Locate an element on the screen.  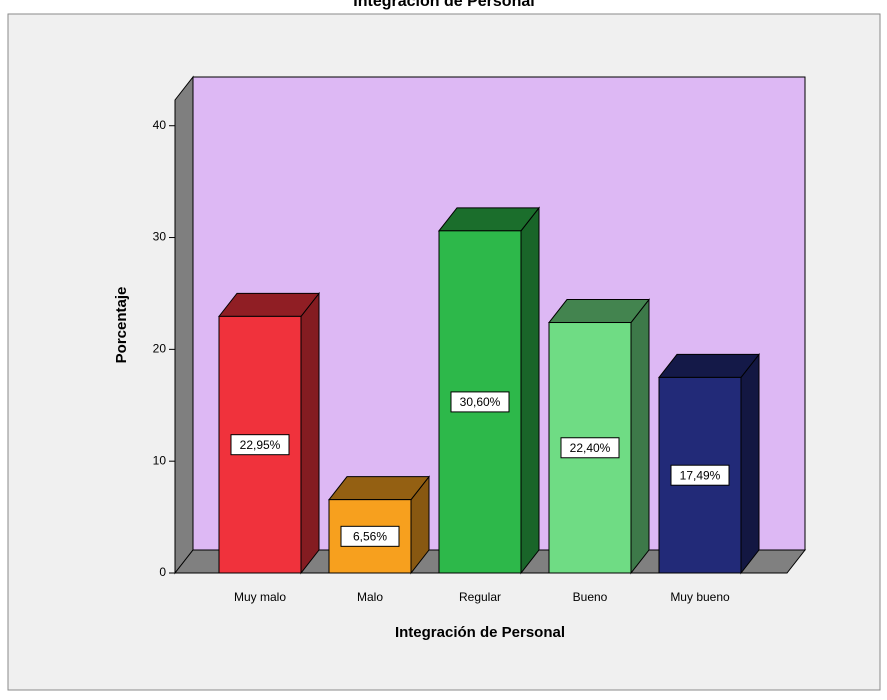
y-tick-label: 0 is located at coordinates (162, 572).